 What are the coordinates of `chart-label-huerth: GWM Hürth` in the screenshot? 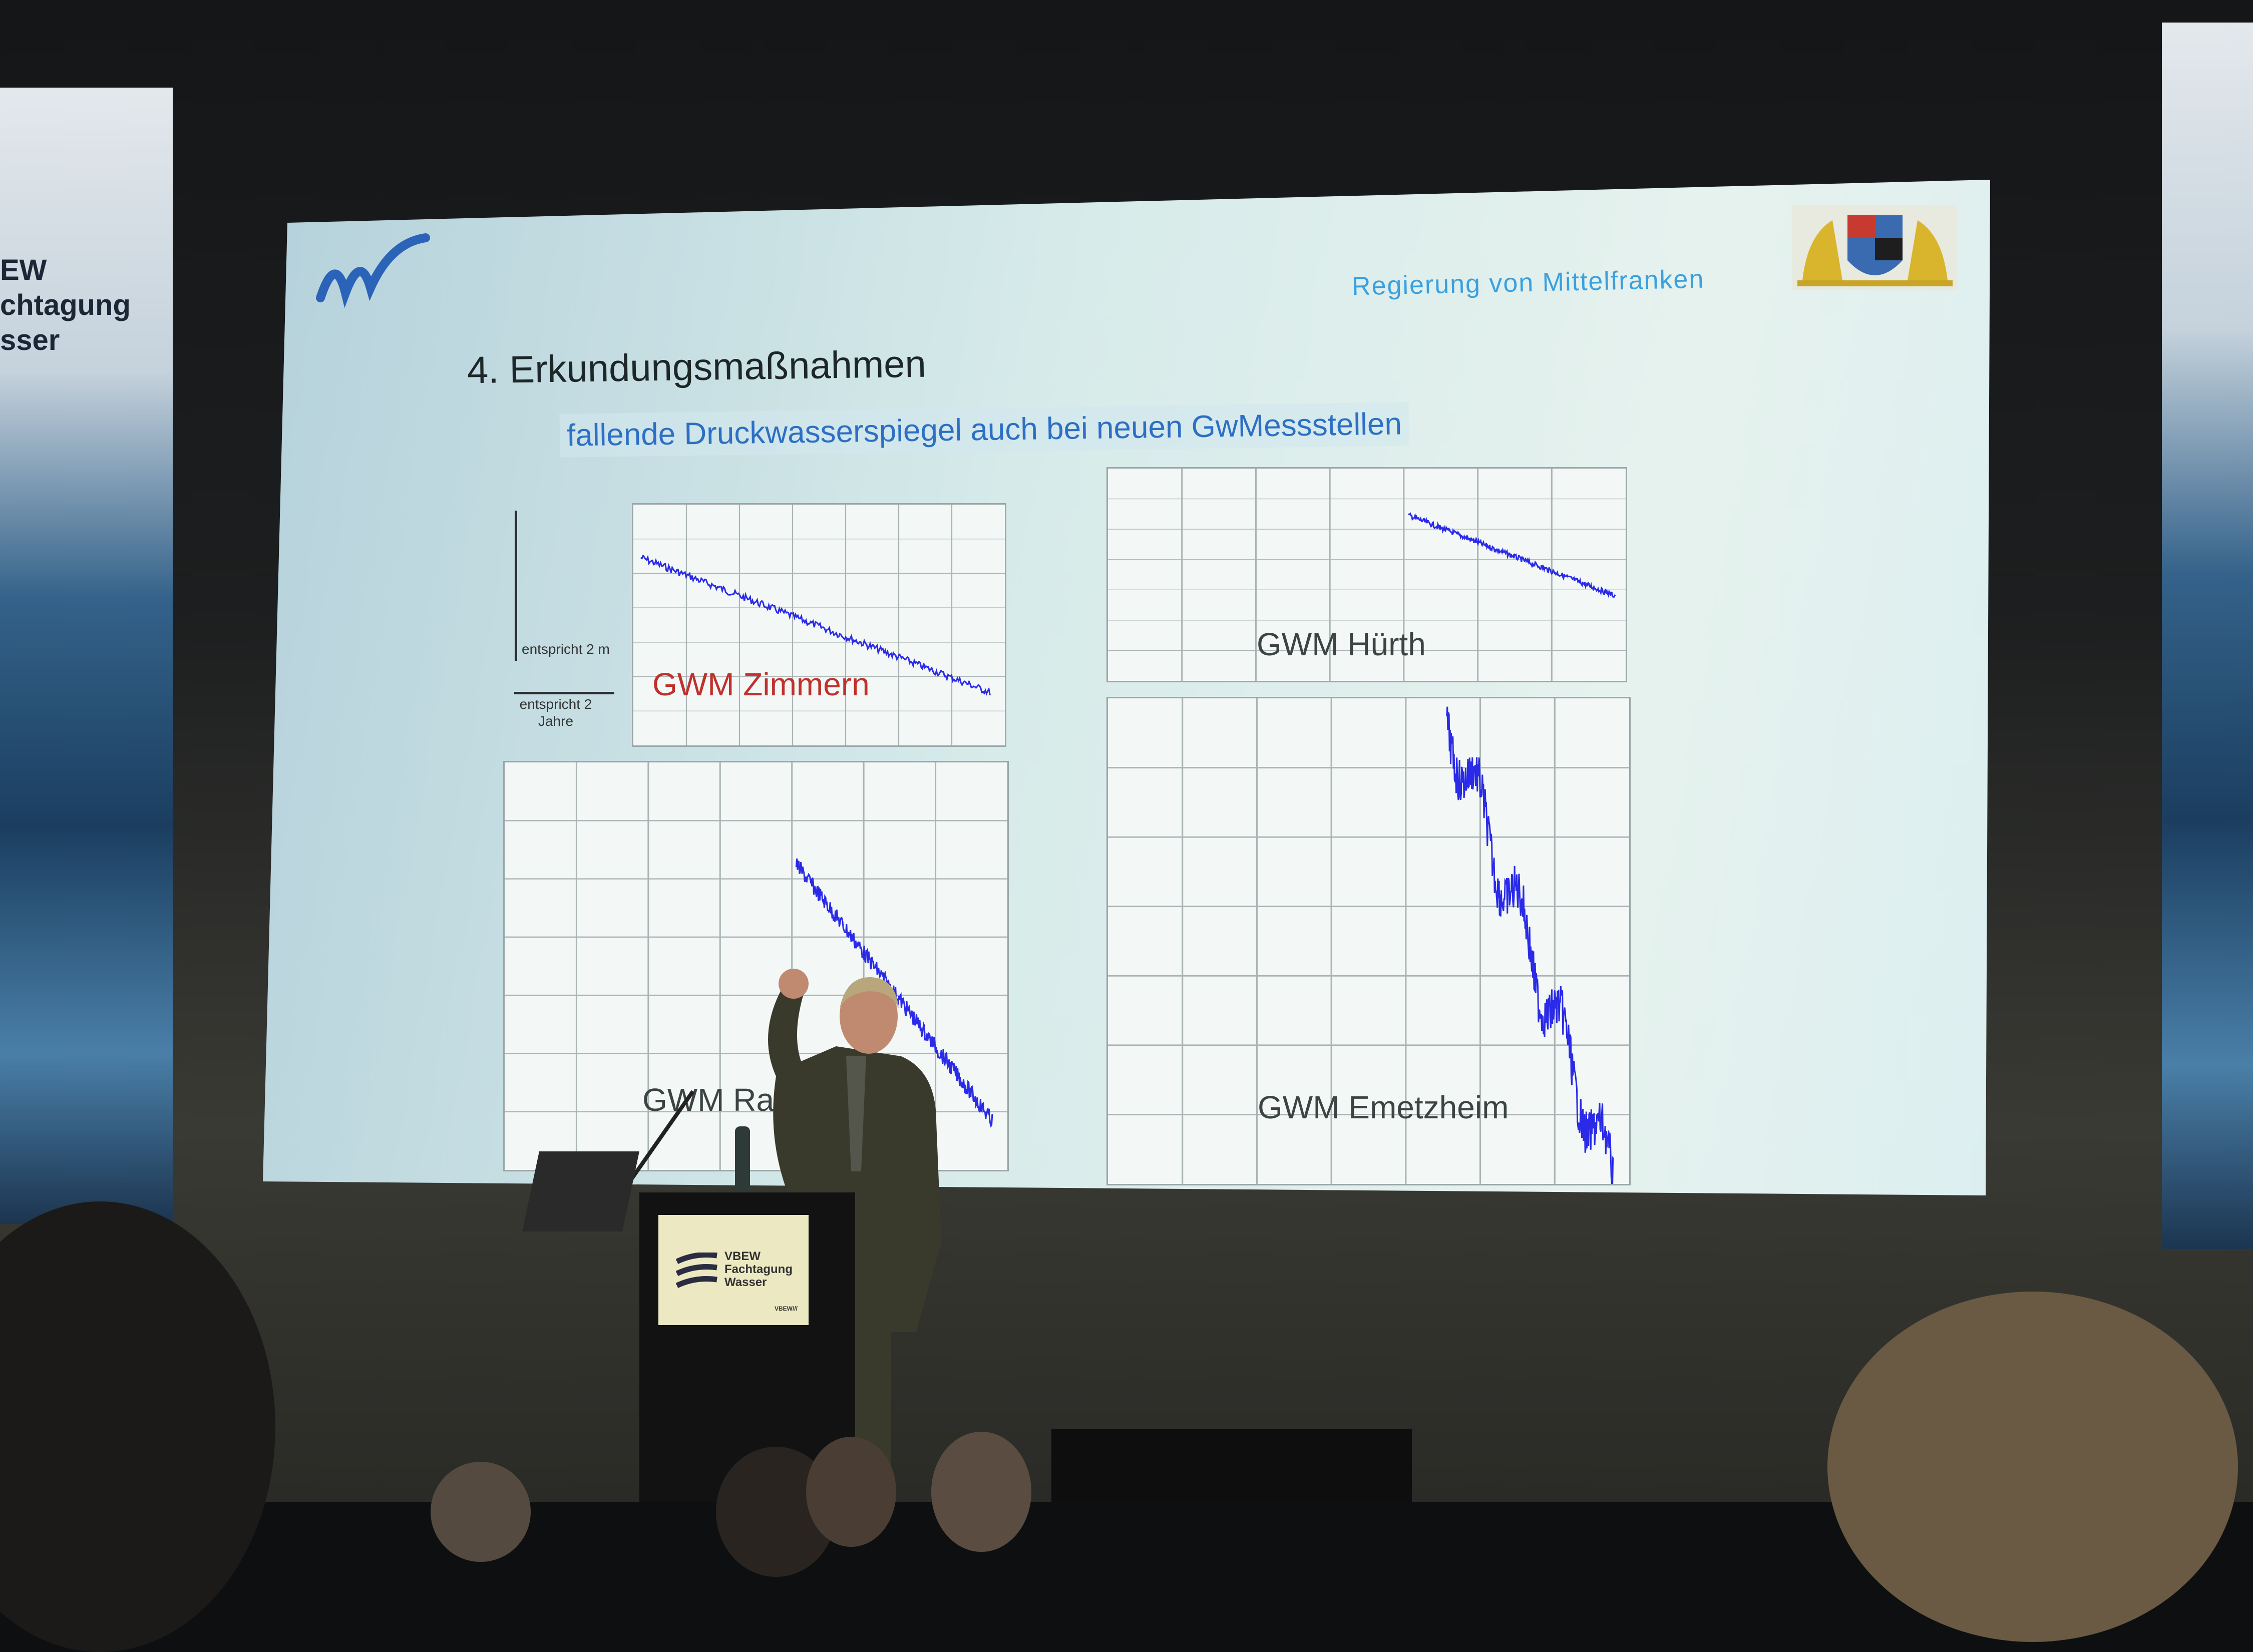 It's located at (1342, 644).